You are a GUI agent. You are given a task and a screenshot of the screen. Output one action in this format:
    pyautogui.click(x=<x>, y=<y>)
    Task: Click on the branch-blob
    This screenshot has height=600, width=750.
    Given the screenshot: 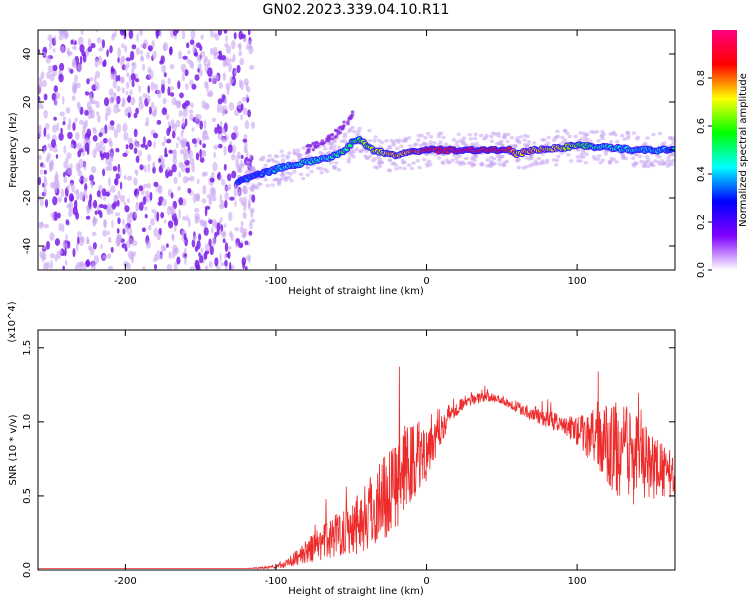 What is the action you would take?
    pyautogui.click(x=339, y=128)
    